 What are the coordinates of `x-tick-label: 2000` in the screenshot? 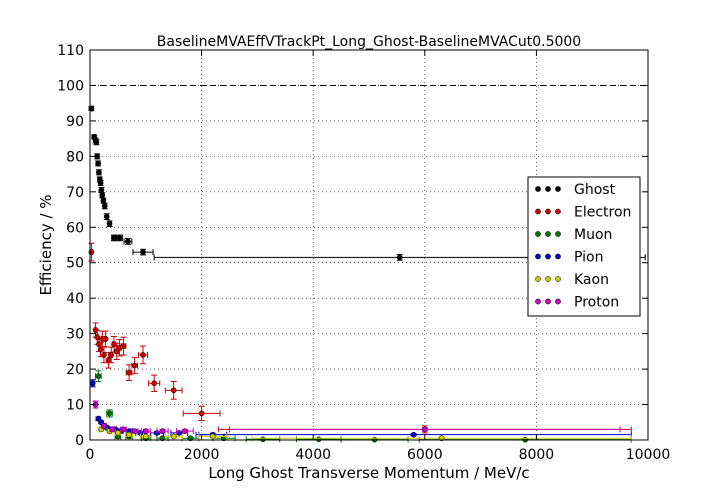 It's located at (202, 455).